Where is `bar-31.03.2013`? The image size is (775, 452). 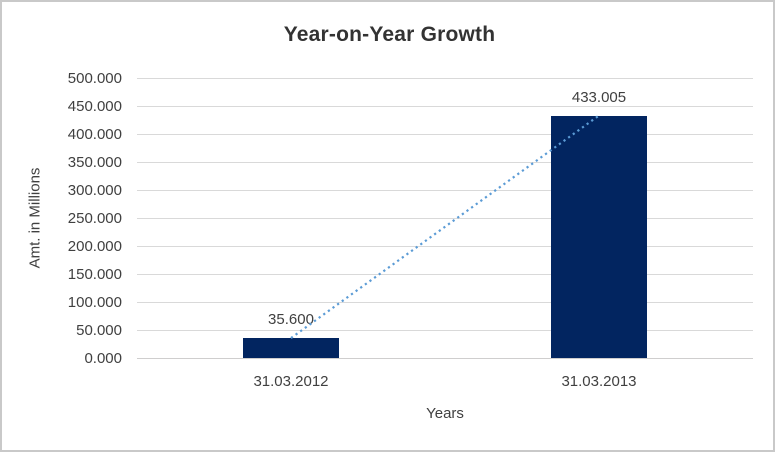
bar-31.03.2013 is located at coordinates (599, 236).